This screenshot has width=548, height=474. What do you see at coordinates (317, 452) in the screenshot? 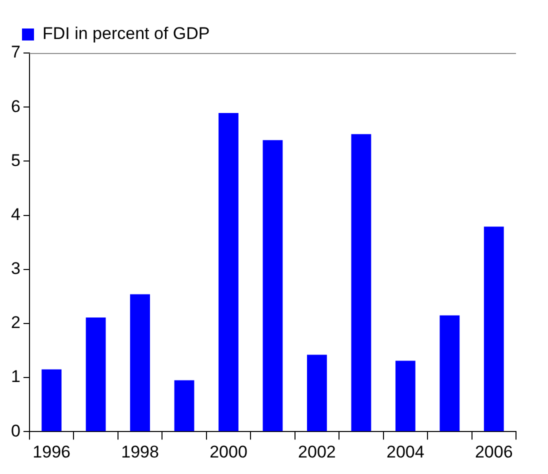
I see `x-tick-label: 2002` at bounding box center [317, 452].